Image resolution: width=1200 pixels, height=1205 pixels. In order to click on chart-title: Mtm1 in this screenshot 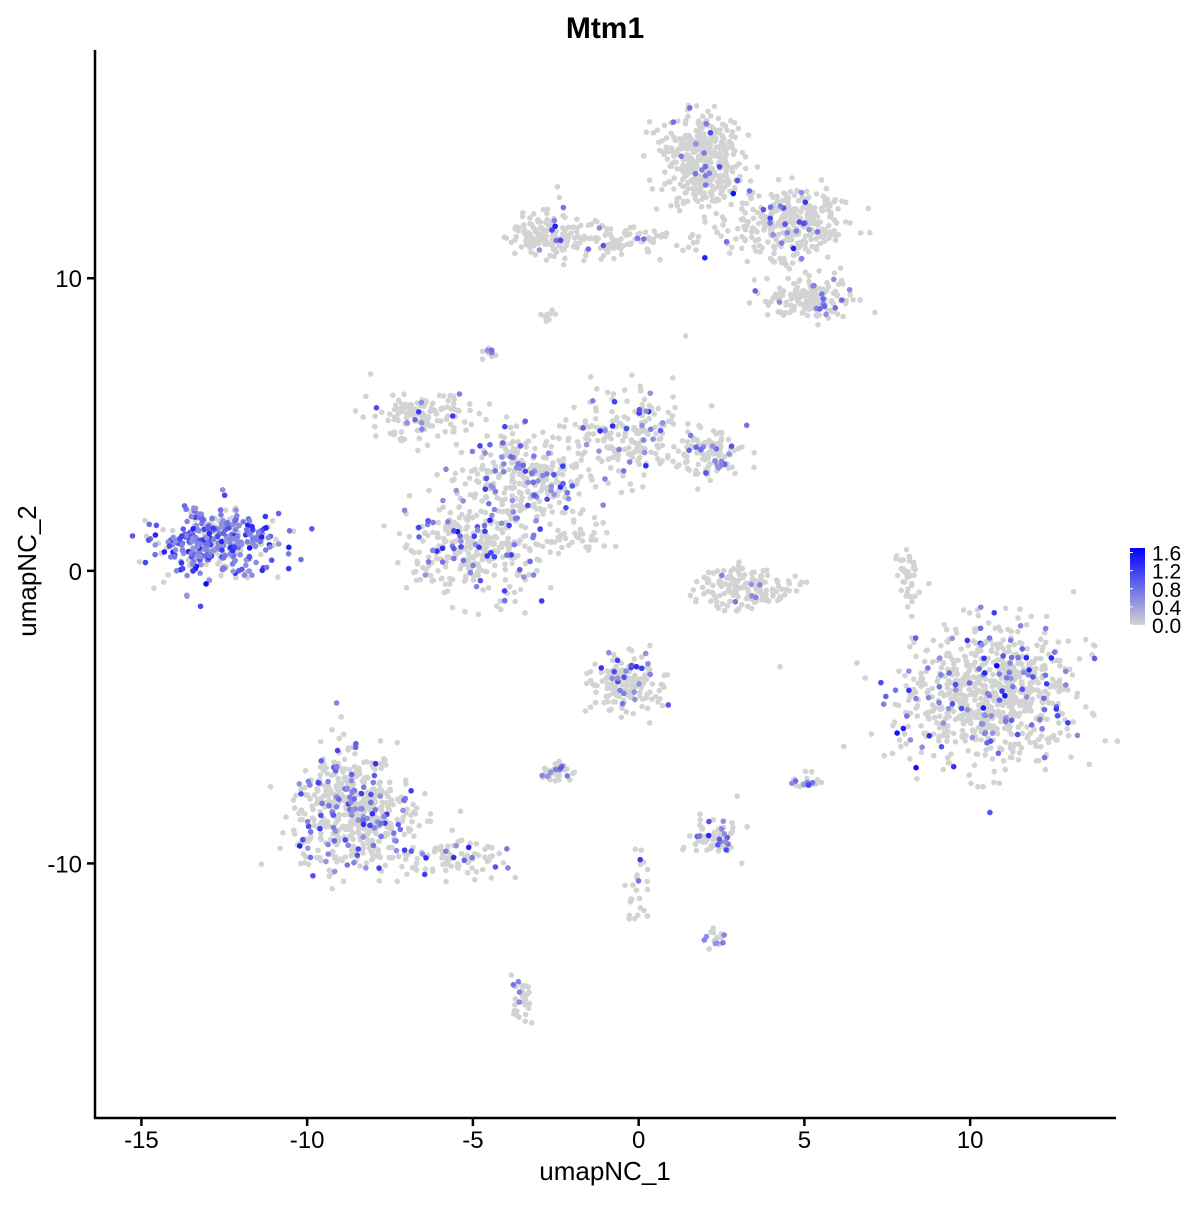, I will do `click(605, 28)`.